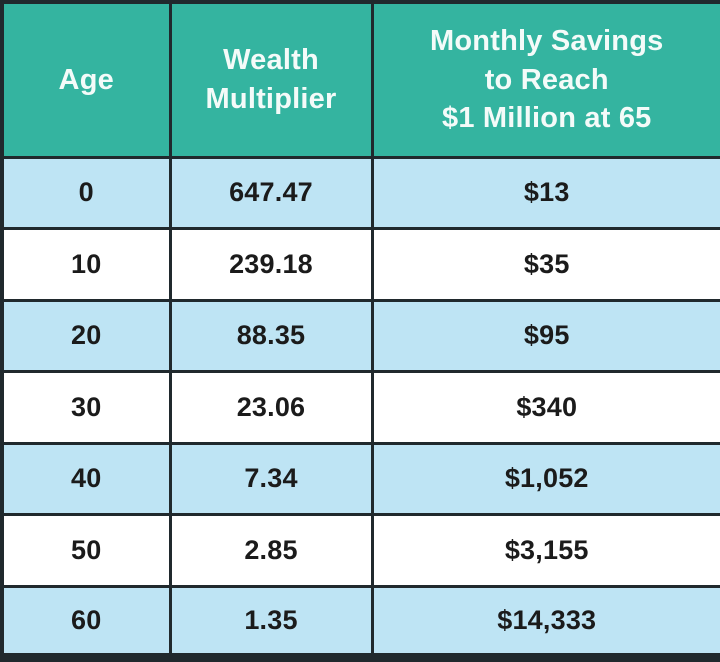 The width and height of the screenshot is (720, 662). Describe the element at coordinates (545, 264) in the screenshot. I see `cell-savings: $35` at that location.